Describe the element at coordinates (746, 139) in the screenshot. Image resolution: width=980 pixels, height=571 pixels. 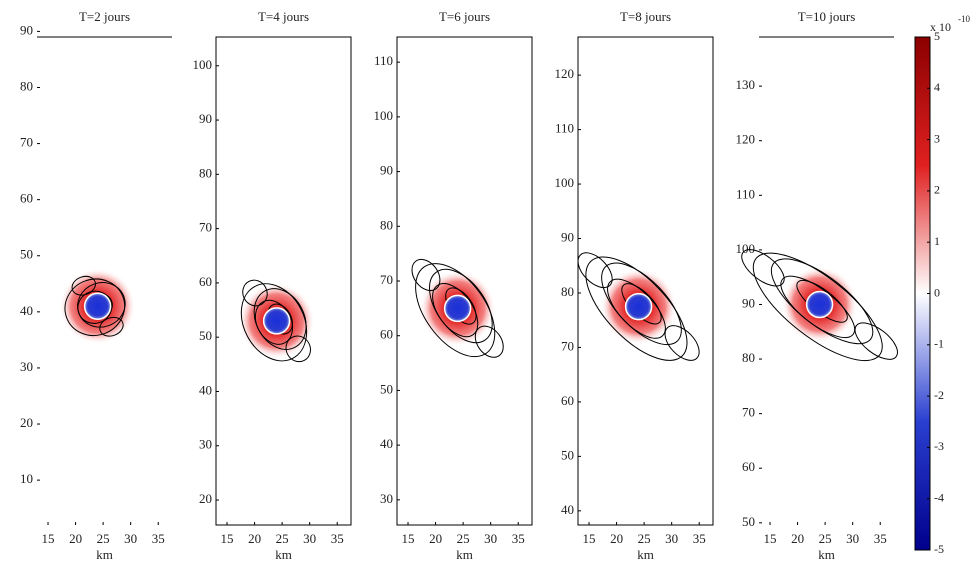
I see `y-tick-label: 120` at that location.